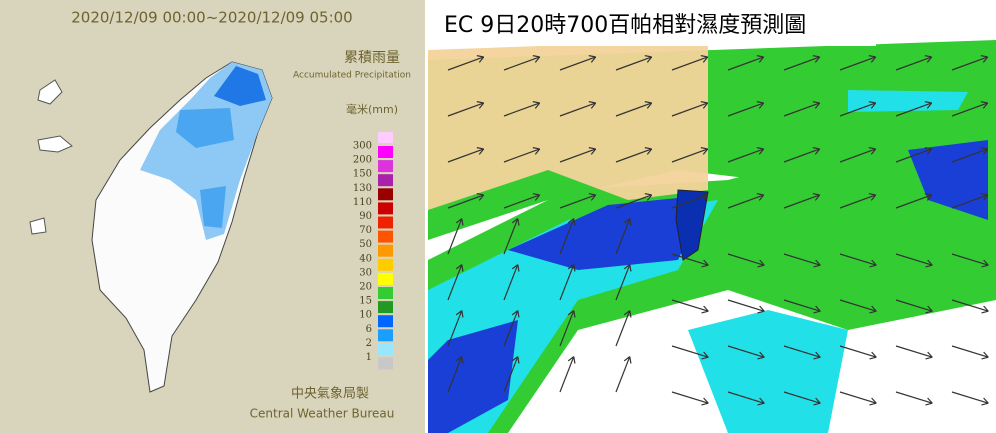  I want to click on legend-label: 300, so click(362, 146).